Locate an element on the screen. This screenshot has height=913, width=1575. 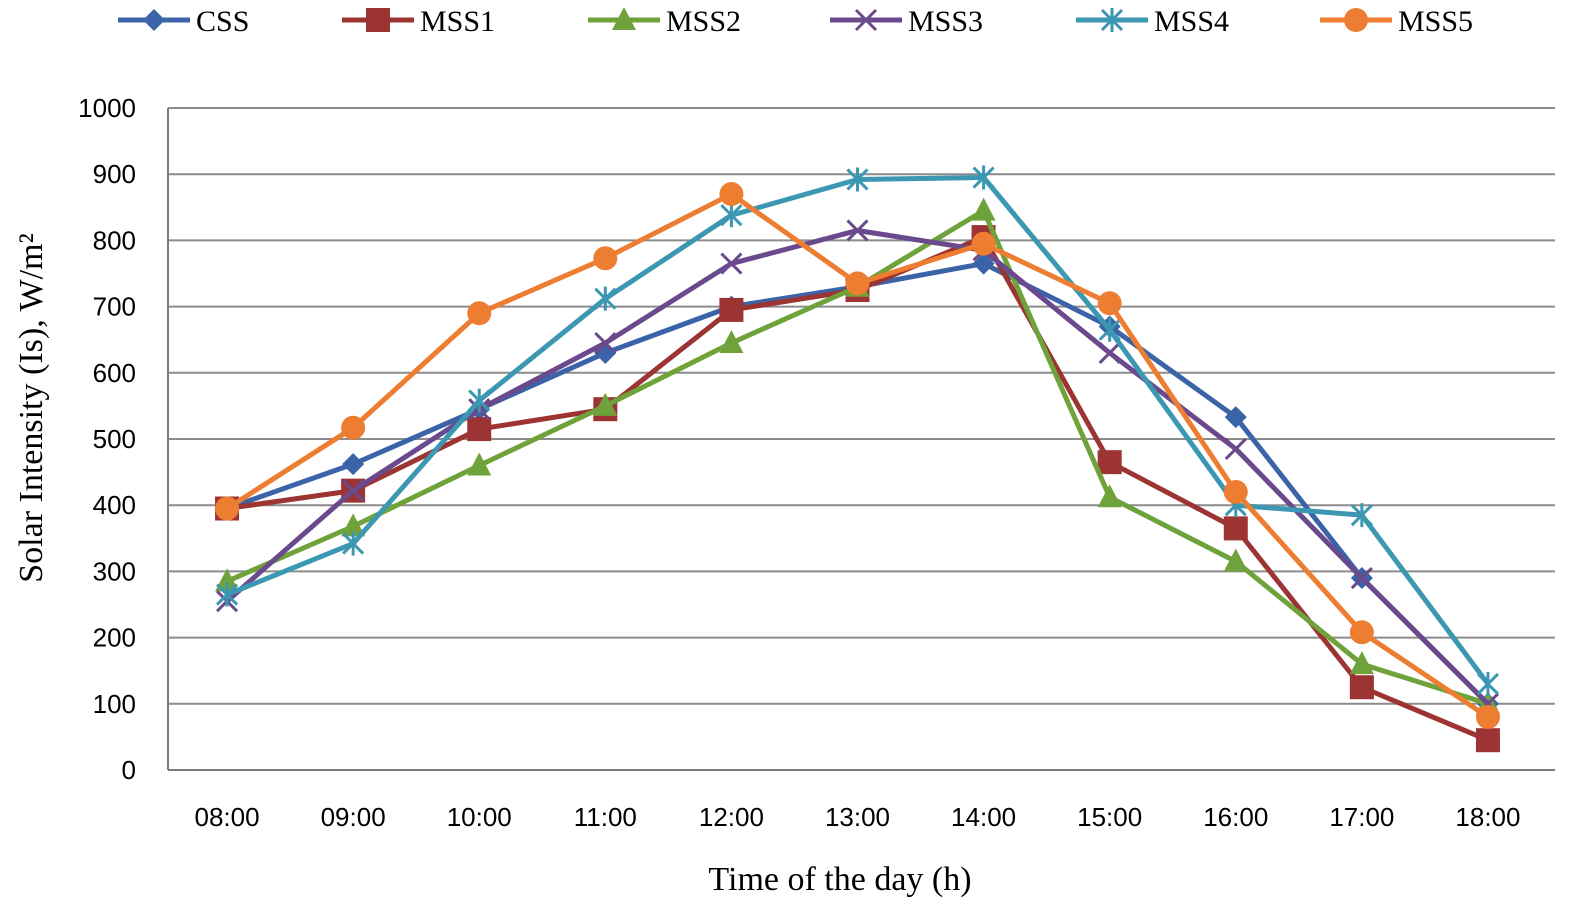
legend-label: MSS2 is located at coordinates (703, 21).